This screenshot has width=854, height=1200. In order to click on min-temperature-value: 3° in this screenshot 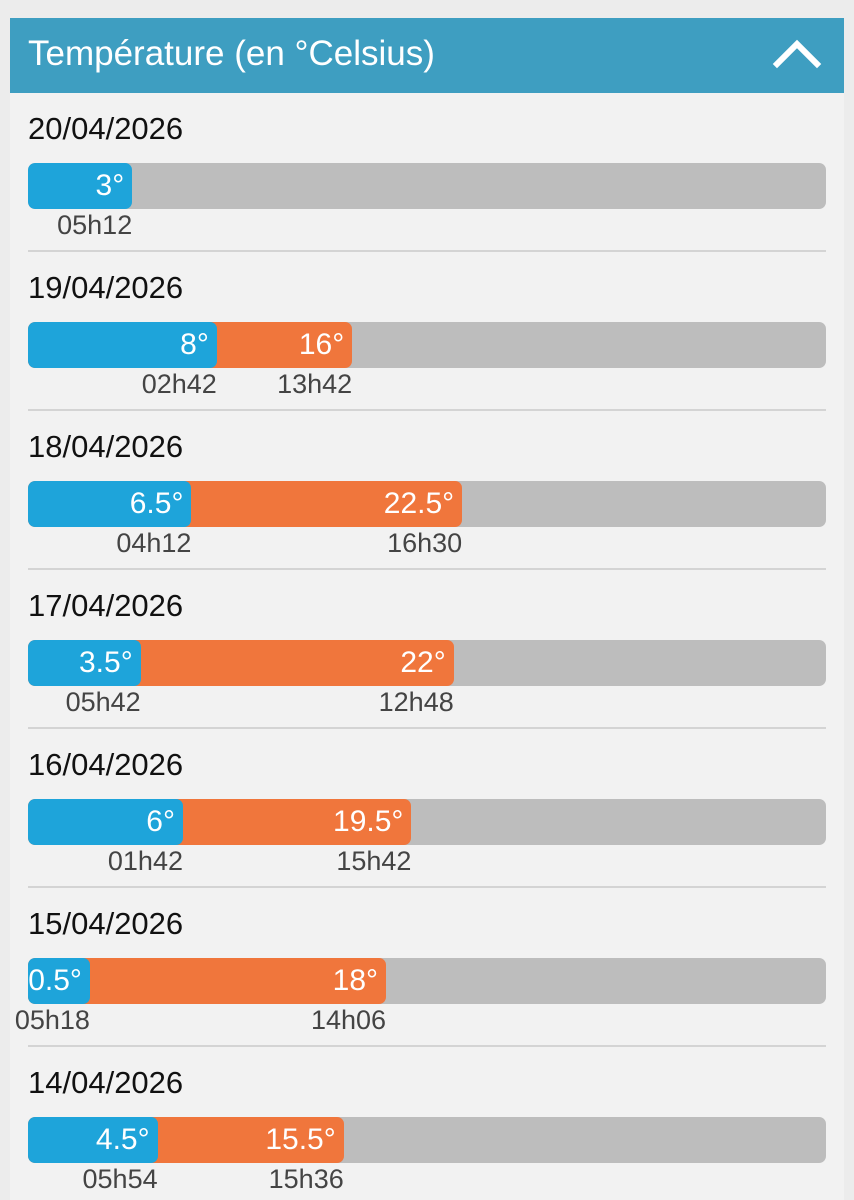, I will do `click(110, 185)`.